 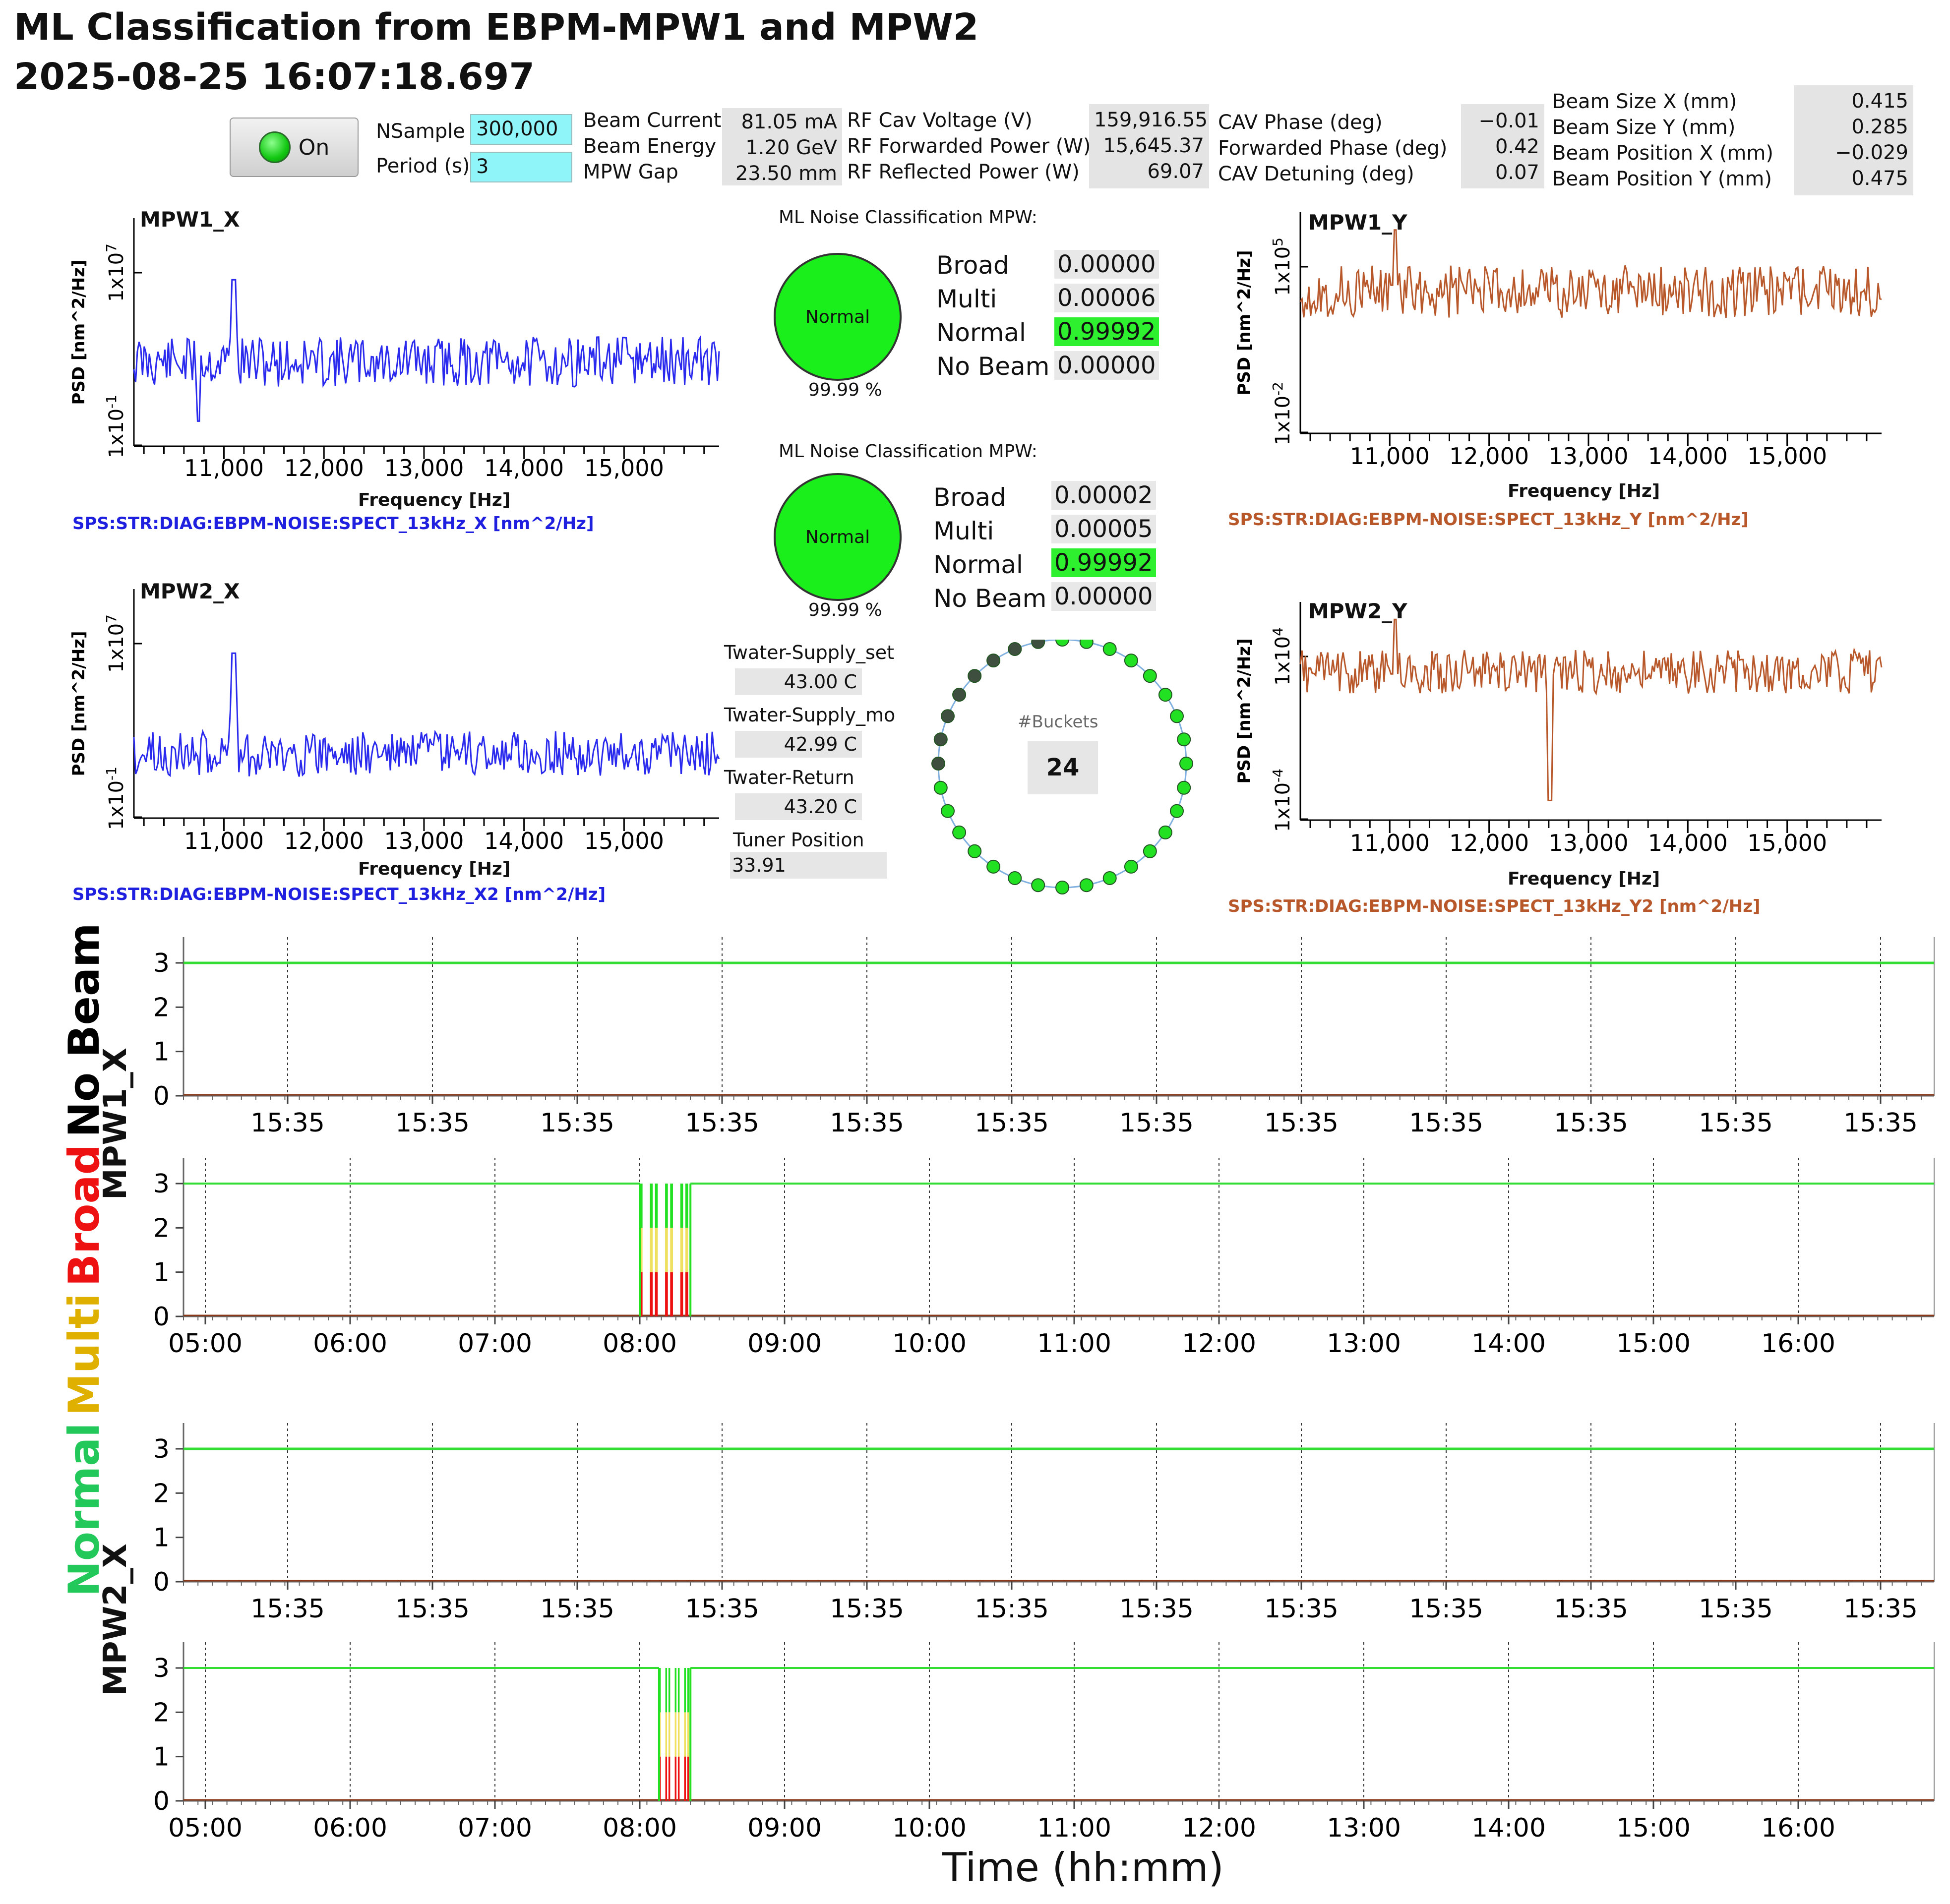 What do you see at coordinates (791, 147) in the screenshot?
I see `beam-energy-value: 1.20 GeV` at bounding box center [791, 147].